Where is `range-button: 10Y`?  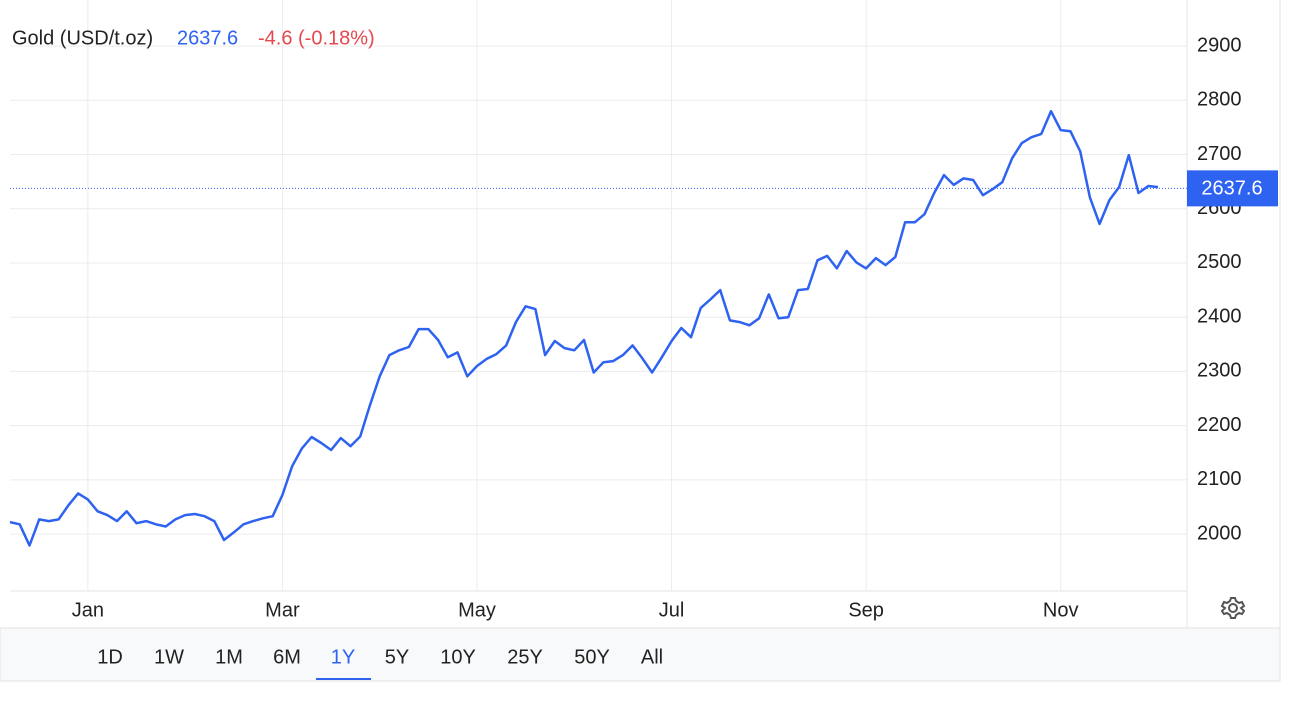 range-button: 10Y is located at coordinates (458, 657).